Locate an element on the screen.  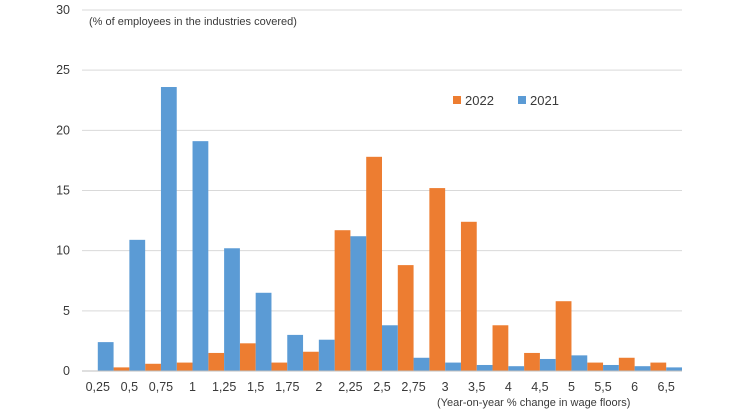
x-tick-label: 5,5 is located at coordinates (602, 387).